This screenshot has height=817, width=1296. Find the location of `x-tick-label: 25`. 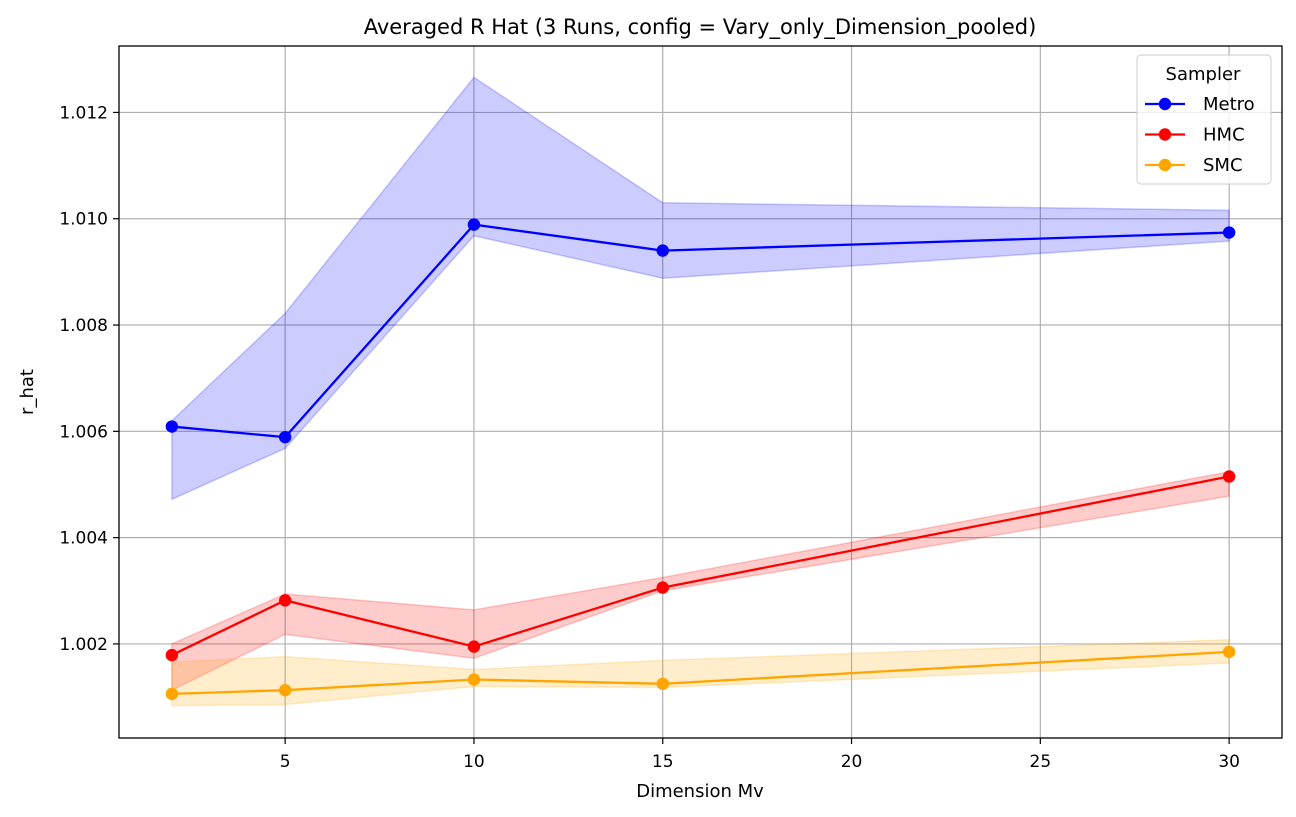

x-tick-label: 25 is located at coordinates (1041, 762).